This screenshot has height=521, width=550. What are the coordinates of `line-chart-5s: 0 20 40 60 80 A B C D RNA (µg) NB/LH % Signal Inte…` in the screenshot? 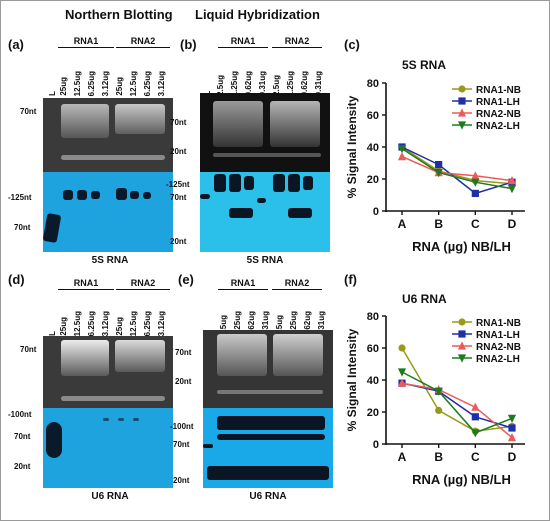 It's located at (435, 166).